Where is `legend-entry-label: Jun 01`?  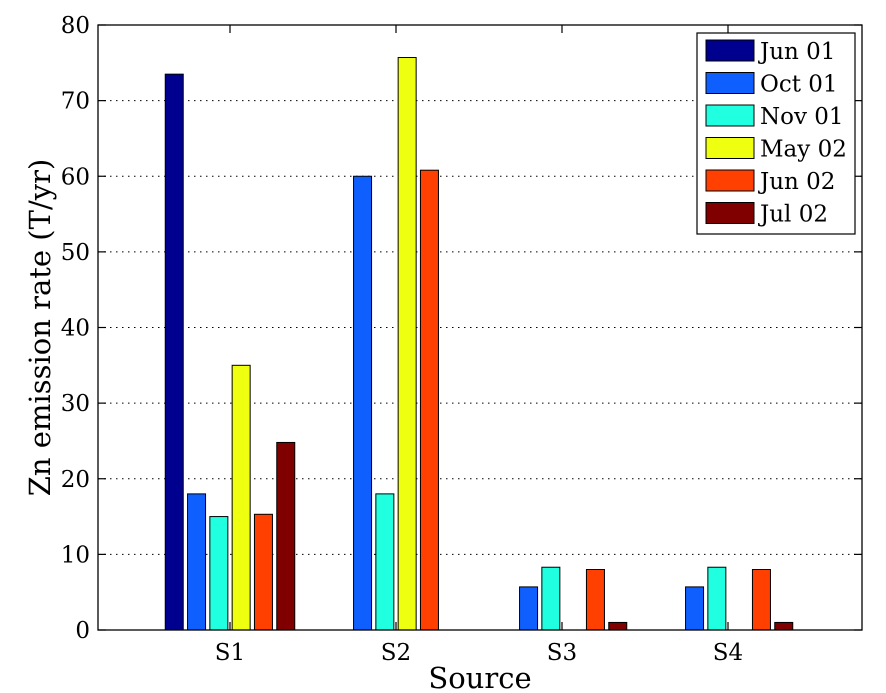 legend-entry-label: Jun 01 is located at coordinates (796, 52).